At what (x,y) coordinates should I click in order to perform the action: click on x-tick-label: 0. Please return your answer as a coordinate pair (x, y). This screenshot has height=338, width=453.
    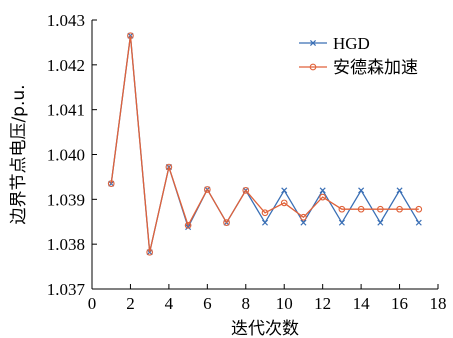
    Looking at the image, I should click on (92, 303).